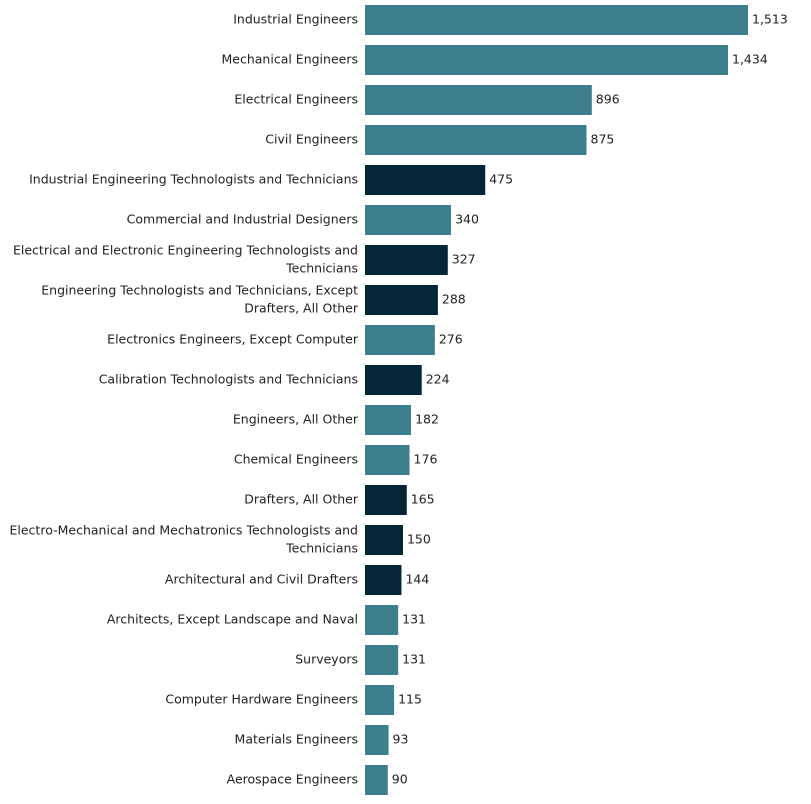 Image resolution: width=811 pixels, height=804 pixels. What do you see at coordinates (401, 739) in the screenshot?
I see `value-label: 93` at bounding box center [401, 739].